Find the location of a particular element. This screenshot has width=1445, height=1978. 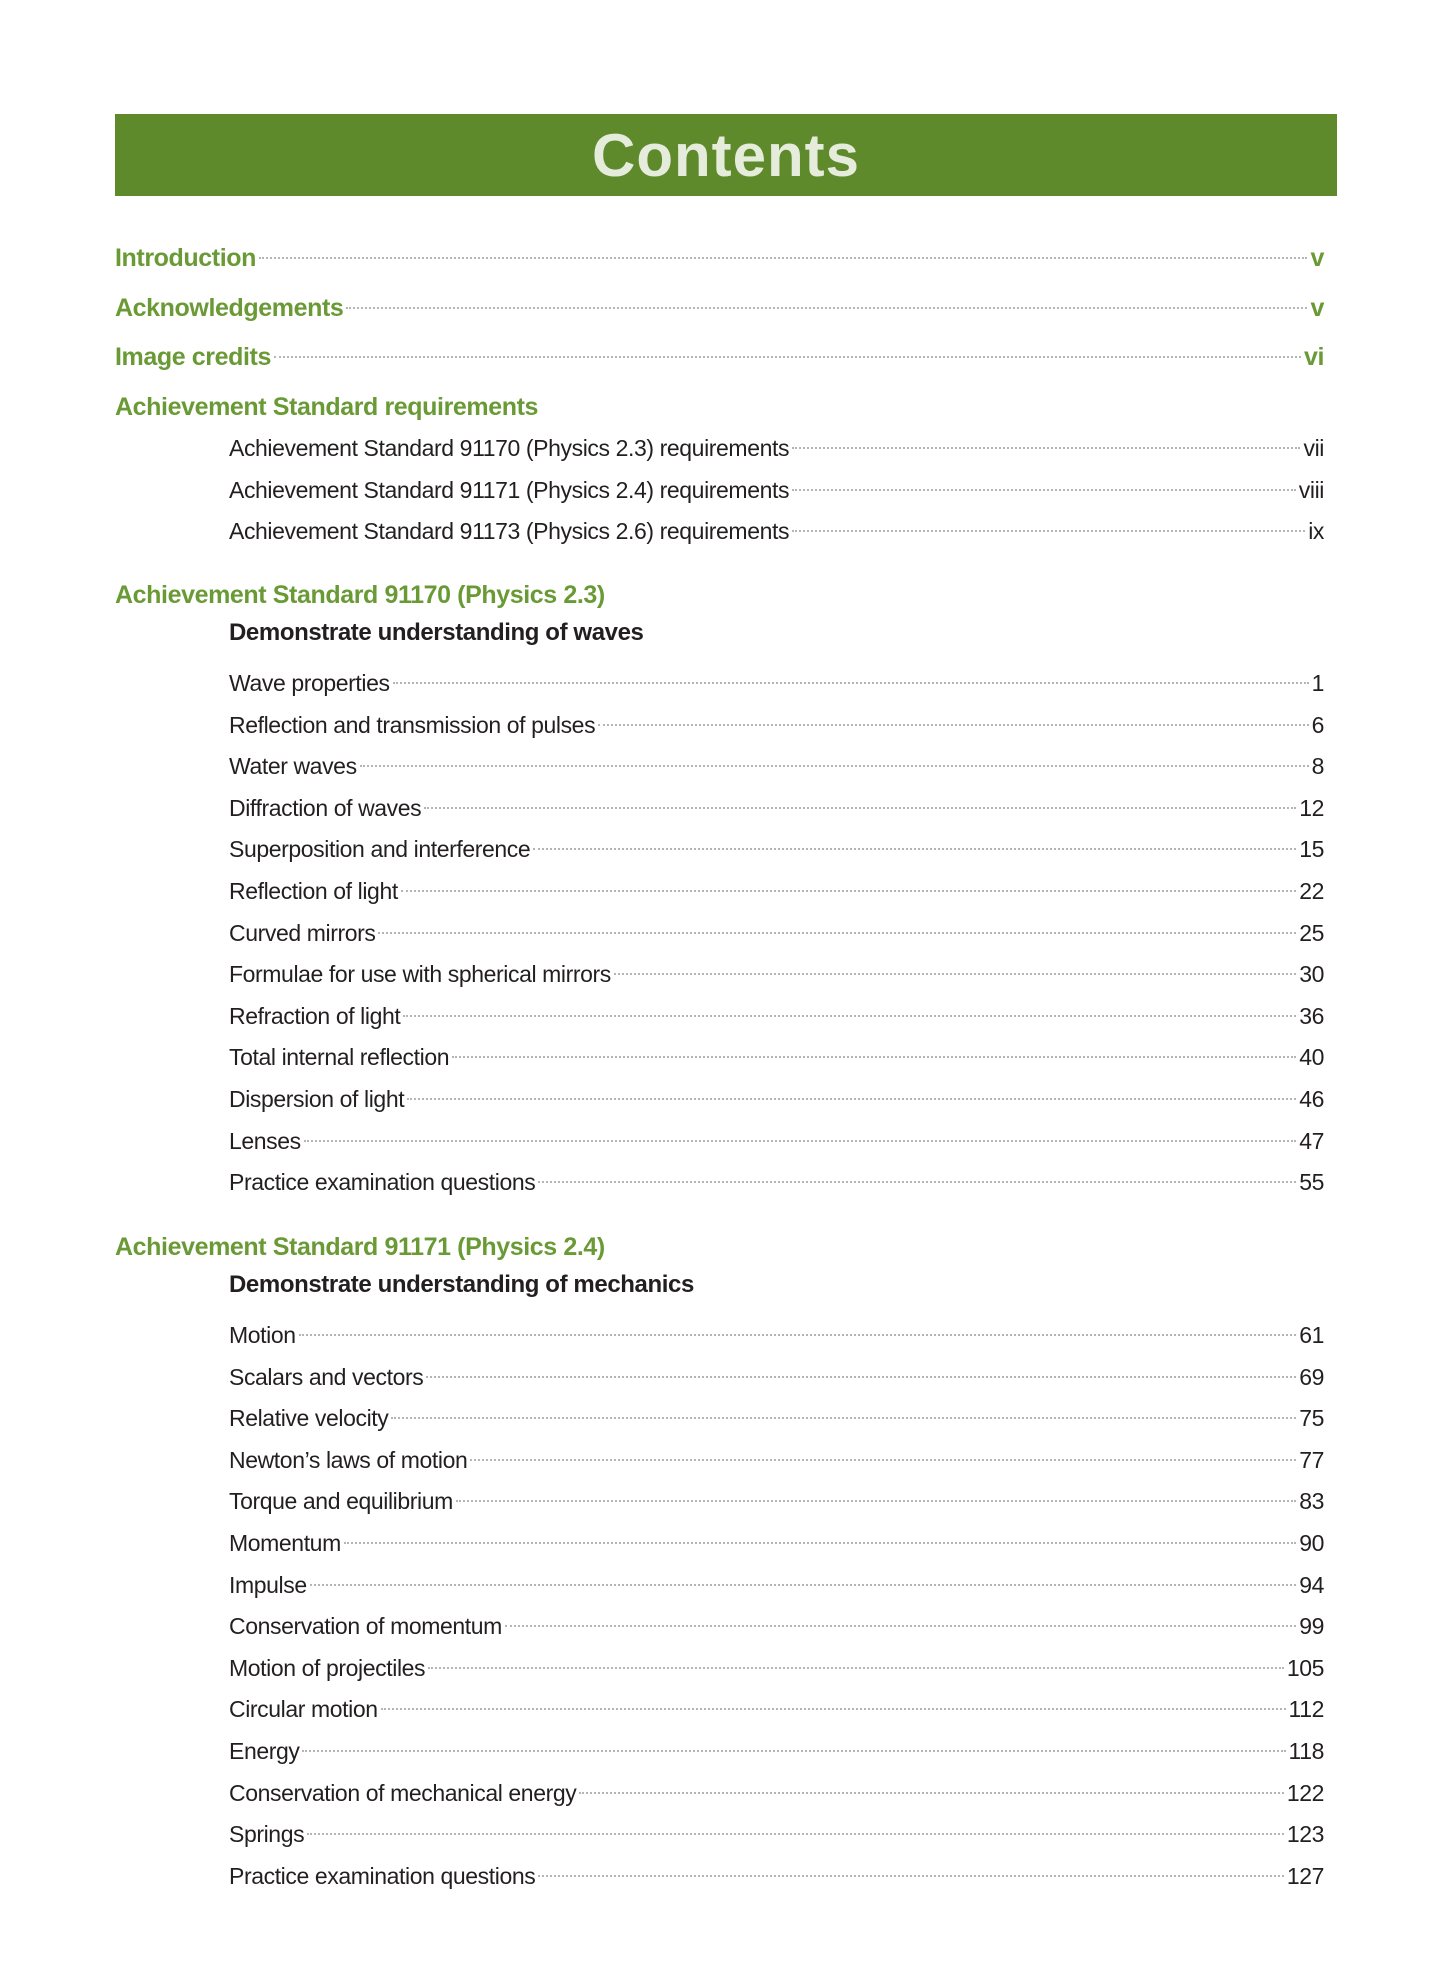

entry-title: Scalars and vectors is located at coordinates (326, 1376).